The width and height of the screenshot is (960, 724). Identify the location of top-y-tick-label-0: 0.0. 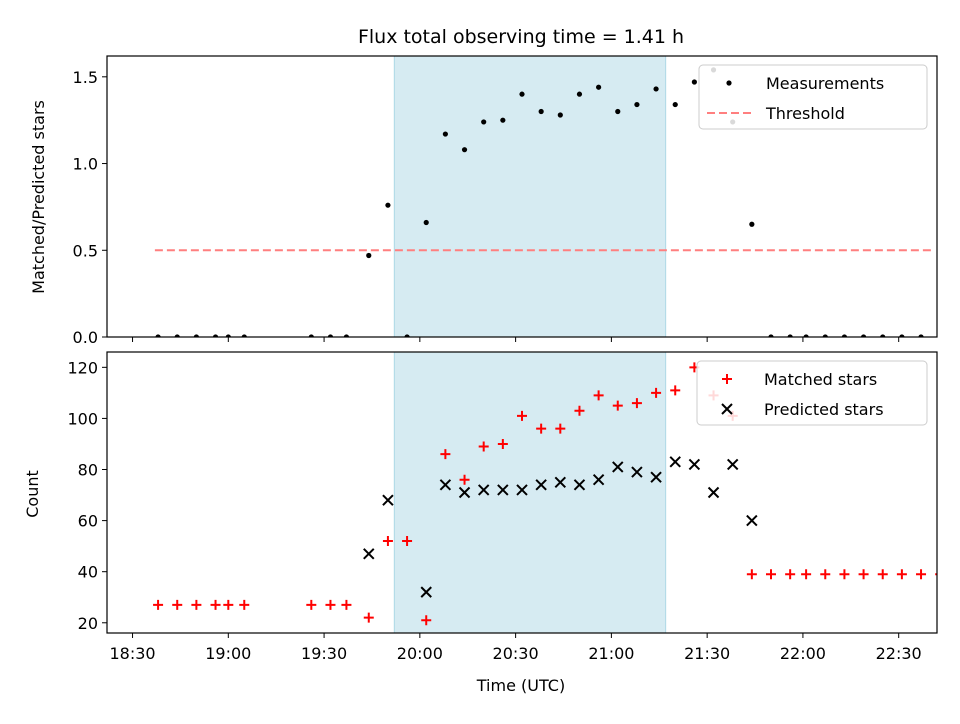
(85, 337).